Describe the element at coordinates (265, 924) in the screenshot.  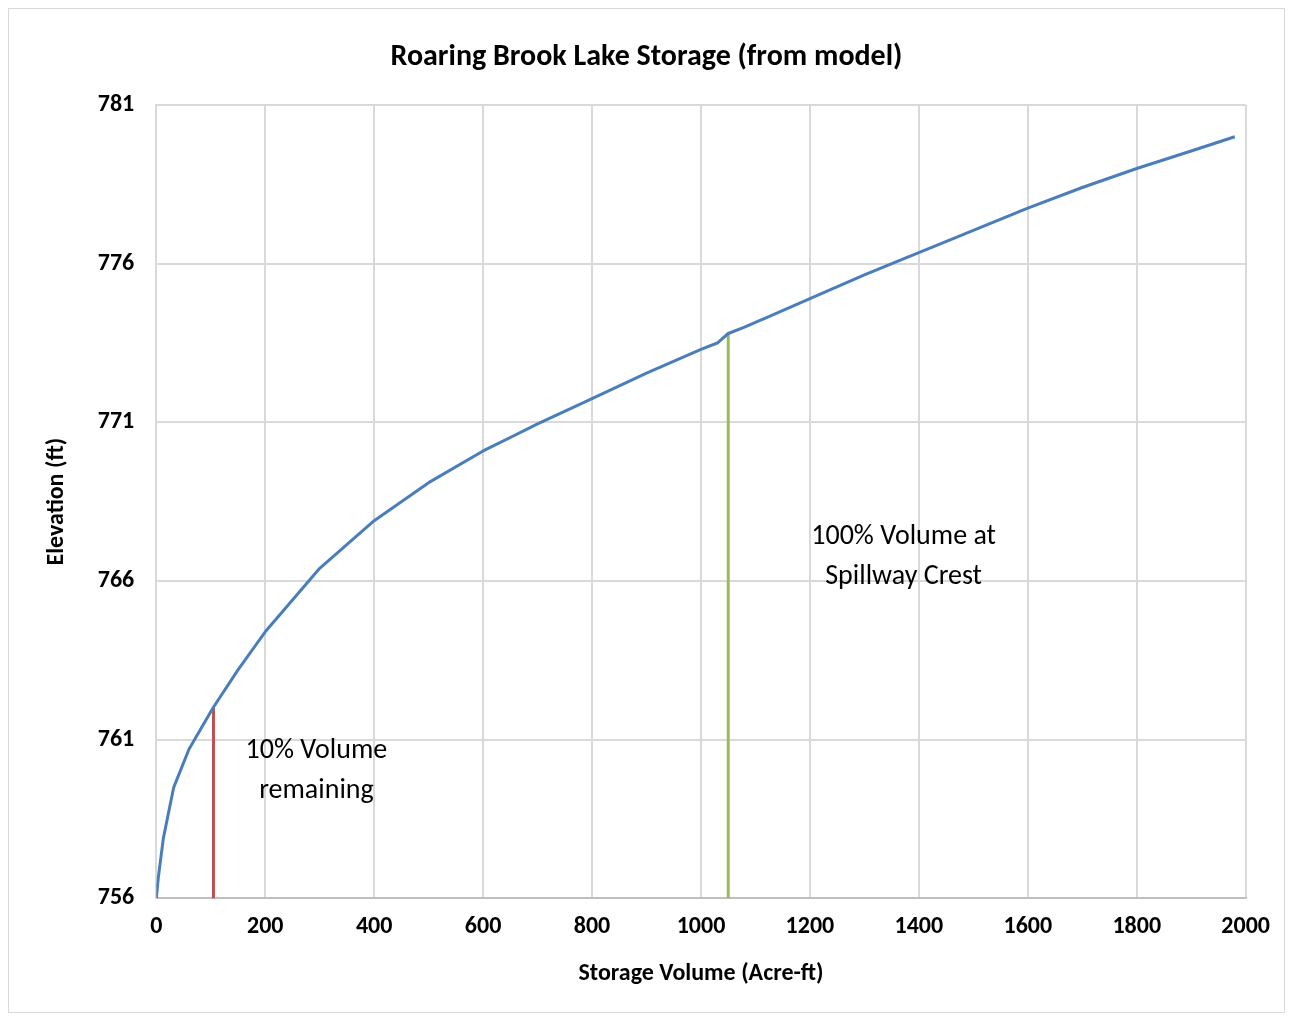
I see `x-tick-label: 200` at that location.